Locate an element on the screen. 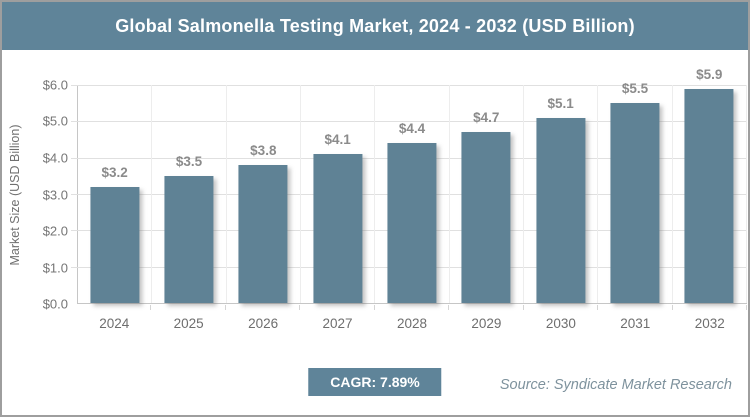 The width and height of the screenshot is (750, 417). y-tick-label: $0.0 is located at coordinates (55, 304).